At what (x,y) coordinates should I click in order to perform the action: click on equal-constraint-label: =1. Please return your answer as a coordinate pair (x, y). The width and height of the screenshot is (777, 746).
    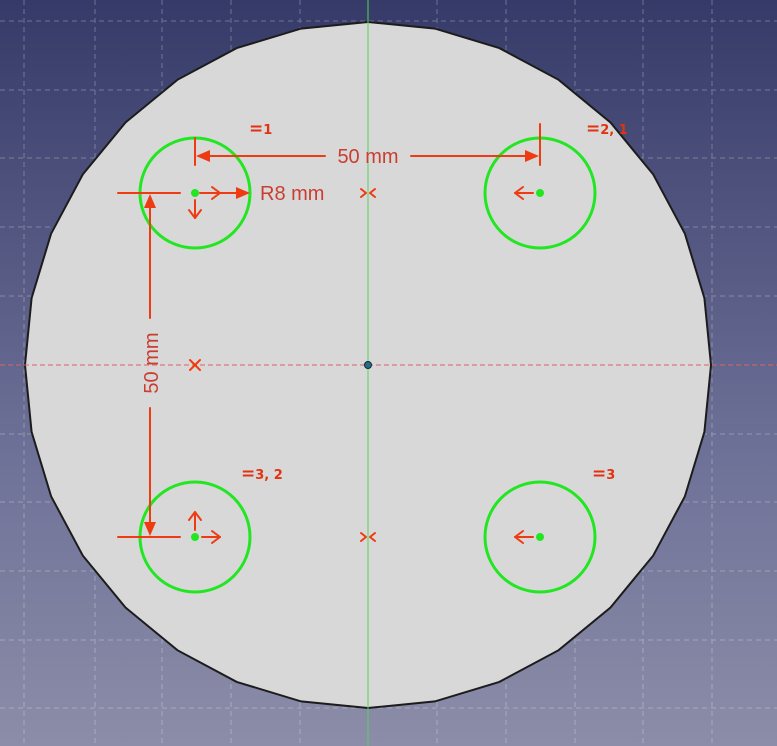
    Looking at the image, I should click on (260, 129).